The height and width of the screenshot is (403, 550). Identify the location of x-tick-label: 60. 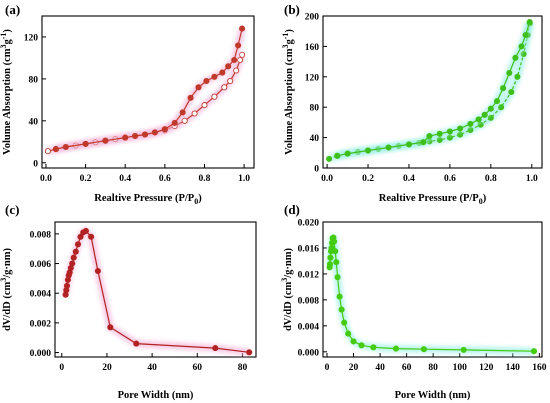
(407, 368).